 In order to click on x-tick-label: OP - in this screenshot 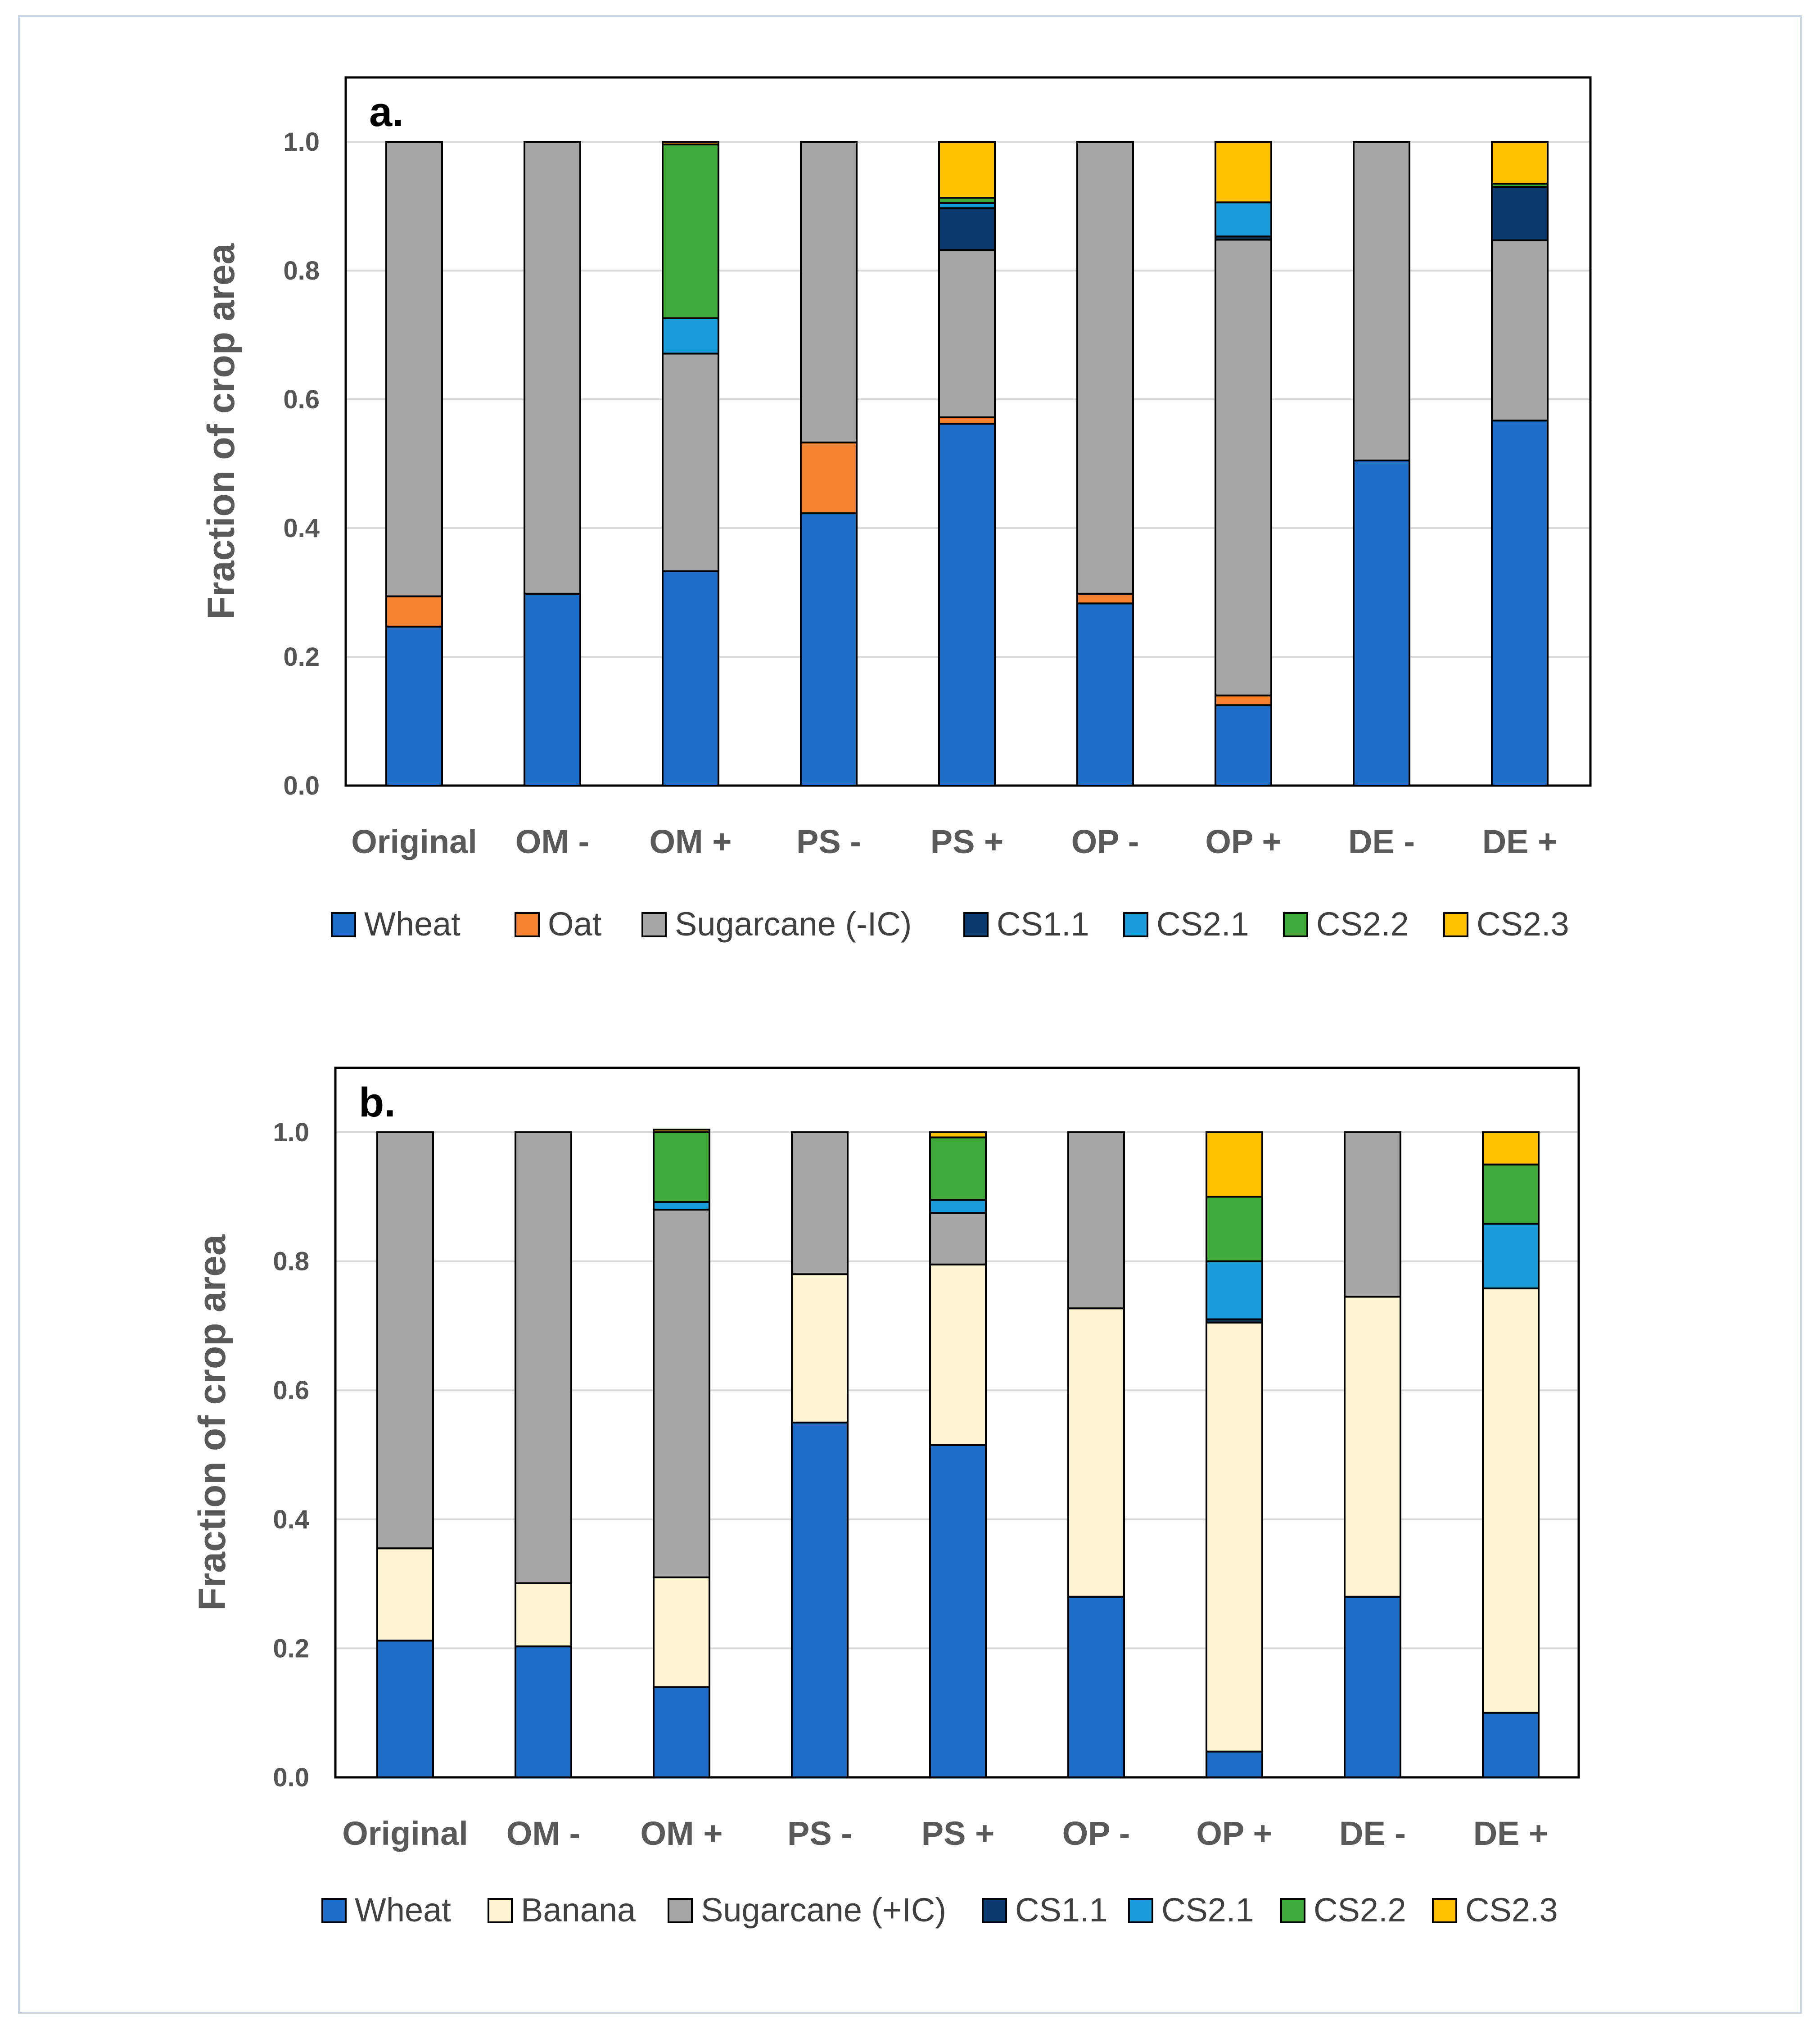, I will do `click(1096, 1833)`.